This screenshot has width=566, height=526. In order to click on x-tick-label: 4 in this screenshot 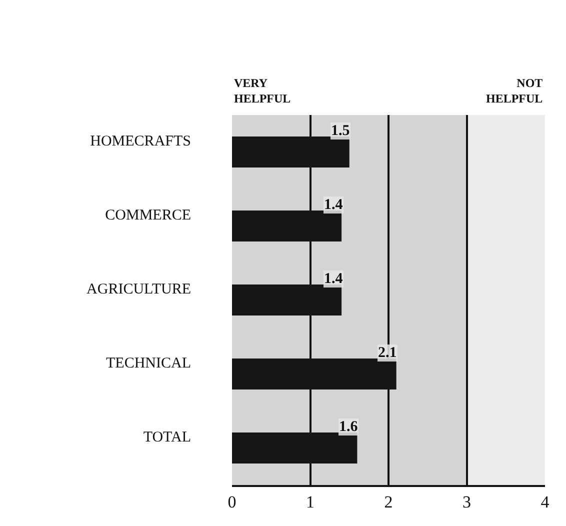, I will do `click(545, 502)`.